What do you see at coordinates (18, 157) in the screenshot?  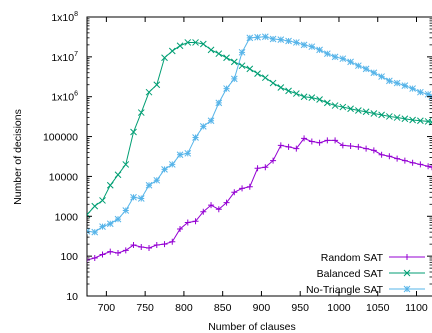 I see `y-axis-label: Number of decisions` at bounding box center [18, 157].